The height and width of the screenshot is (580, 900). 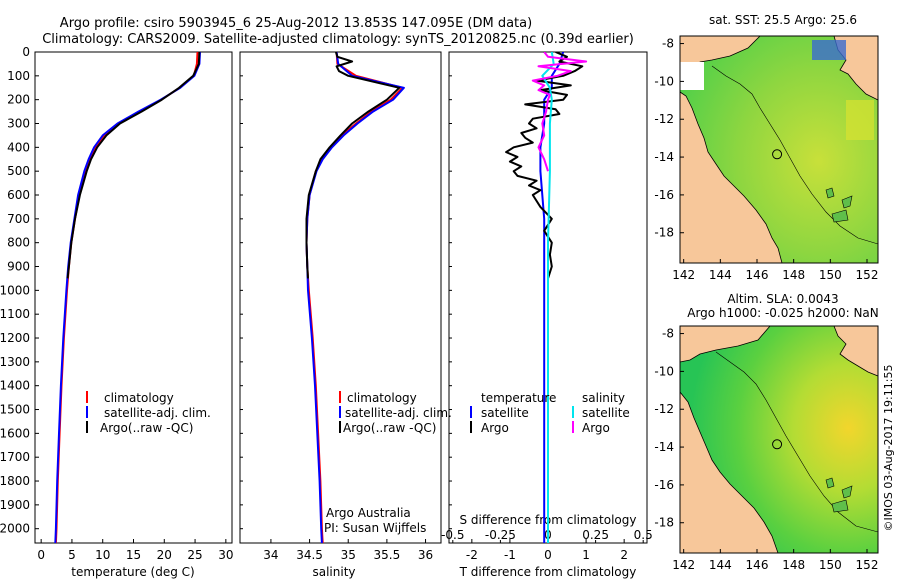 What do you see at coordinates (839, 205) in the screenshot?
I see `sst-map-reef-islands` at bounding box center [839, 205].